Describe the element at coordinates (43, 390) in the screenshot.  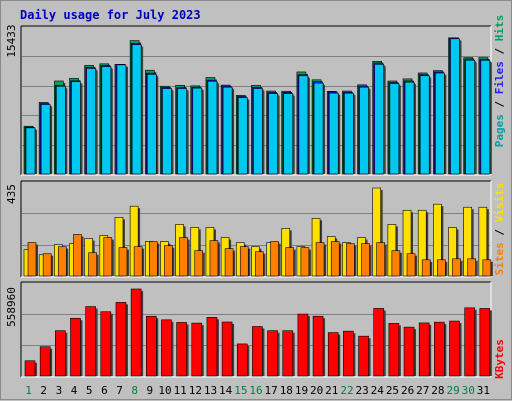
I see `x-tick-label: 2` at that location.